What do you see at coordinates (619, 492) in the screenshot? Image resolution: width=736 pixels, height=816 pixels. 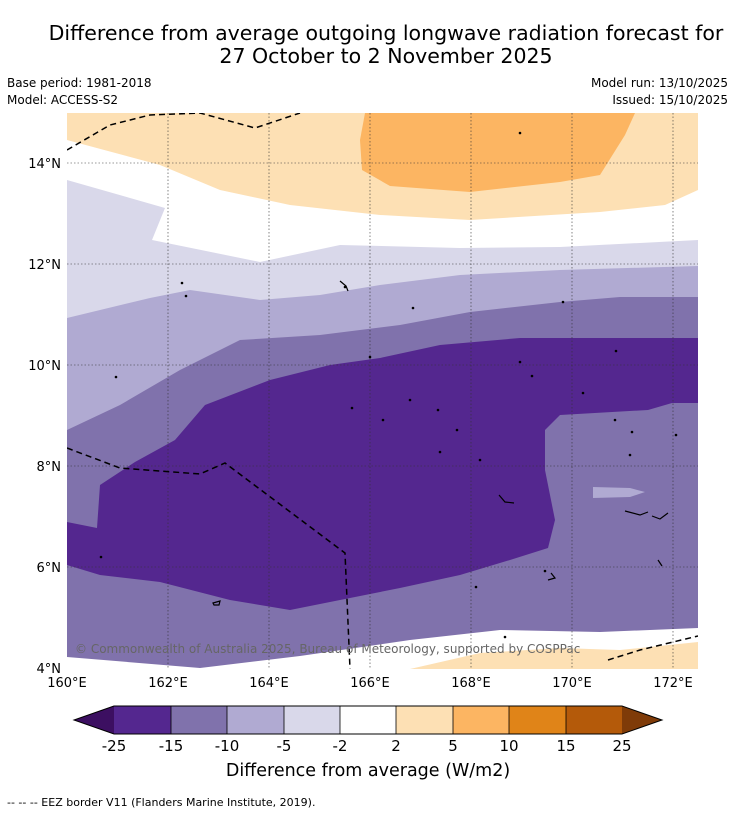 I see `band-neg10-5-patch` at bounding box center [619, 492].